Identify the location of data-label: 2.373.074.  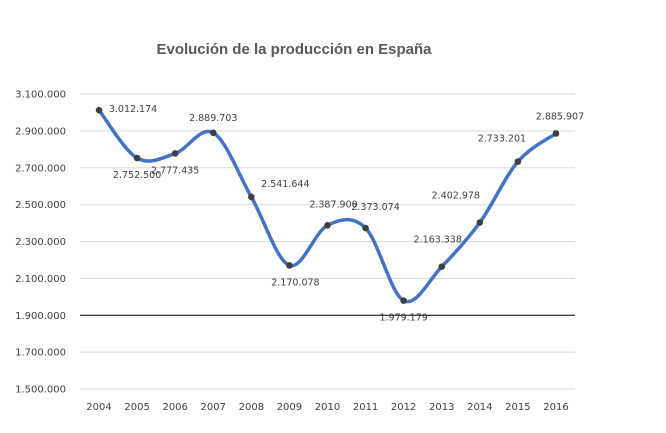
(375, 207).